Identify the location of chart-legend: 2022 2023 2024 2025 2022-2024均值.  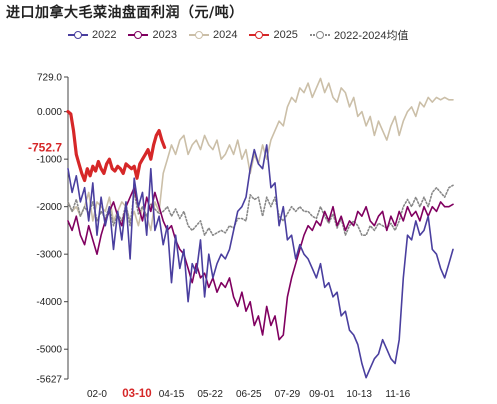
(238, 35).